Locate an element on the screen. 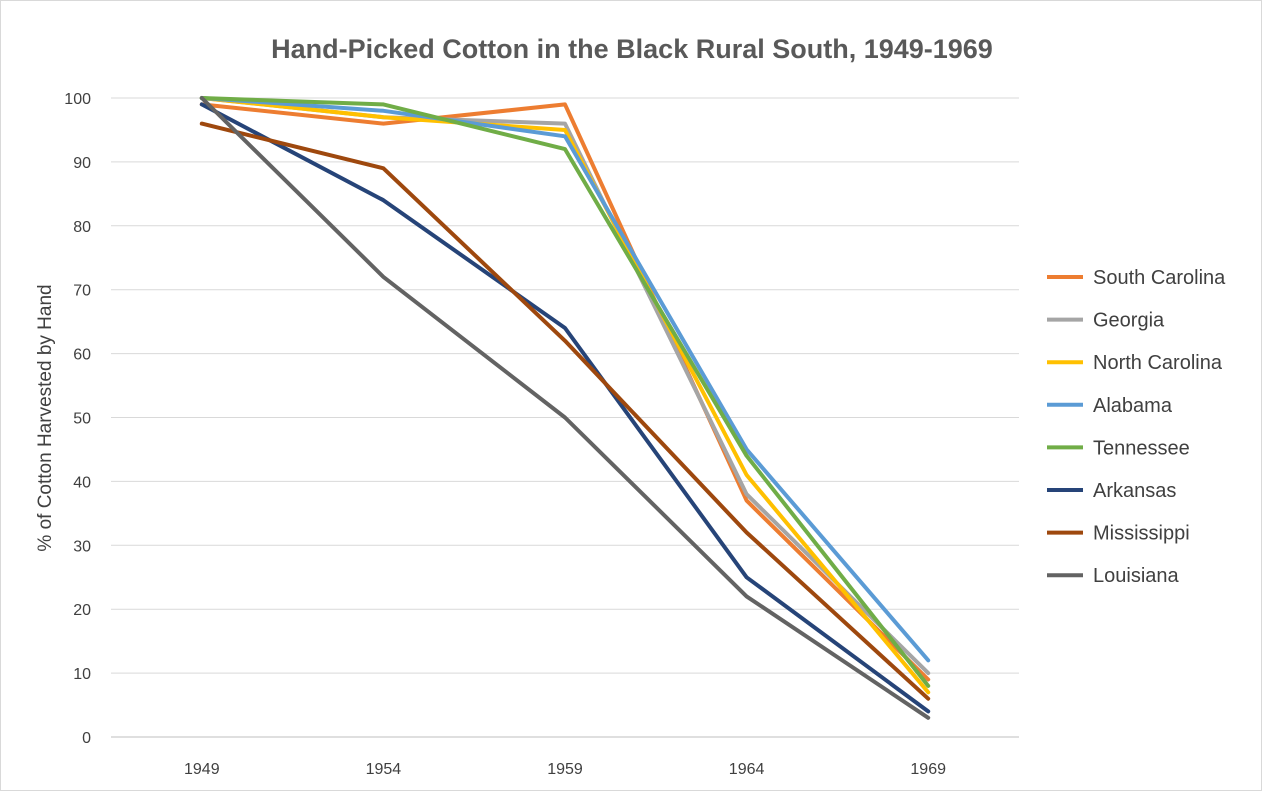  y-tick-label: 100 is located at coordinates (77, 99).